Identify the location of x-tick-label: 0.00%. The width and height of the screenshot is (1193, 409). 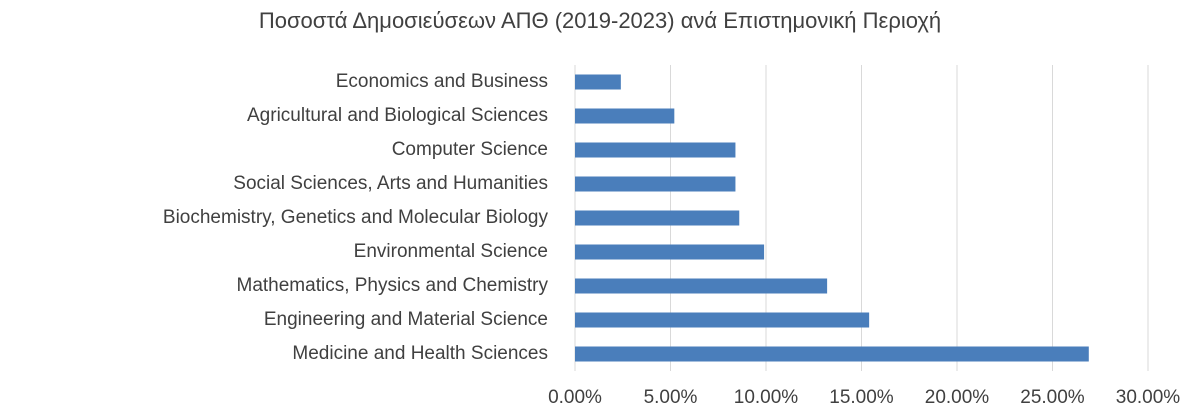
(575, 397).